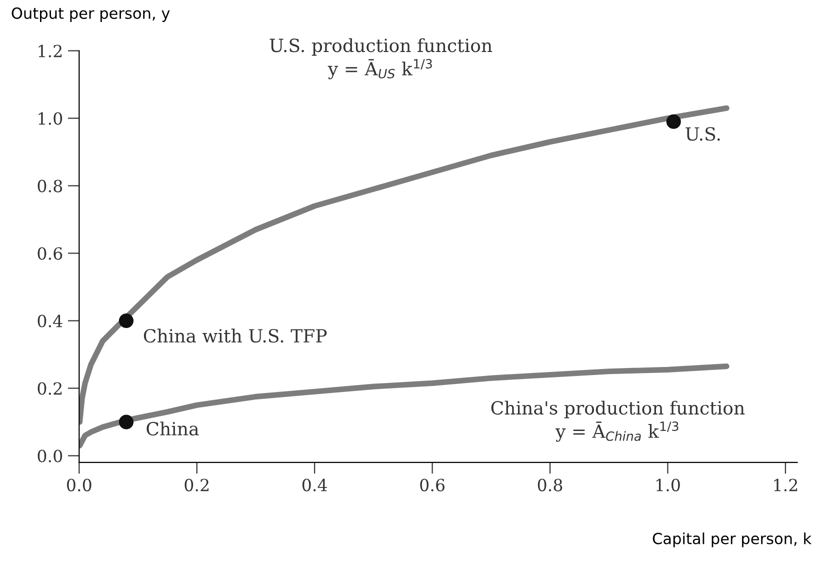 The height and width of the screenshot is (564, 816). What do you see at coordinates (50, 118) in the screenshot?
I see `y-tick-label: 1.0` at bounding box center [50, 118].